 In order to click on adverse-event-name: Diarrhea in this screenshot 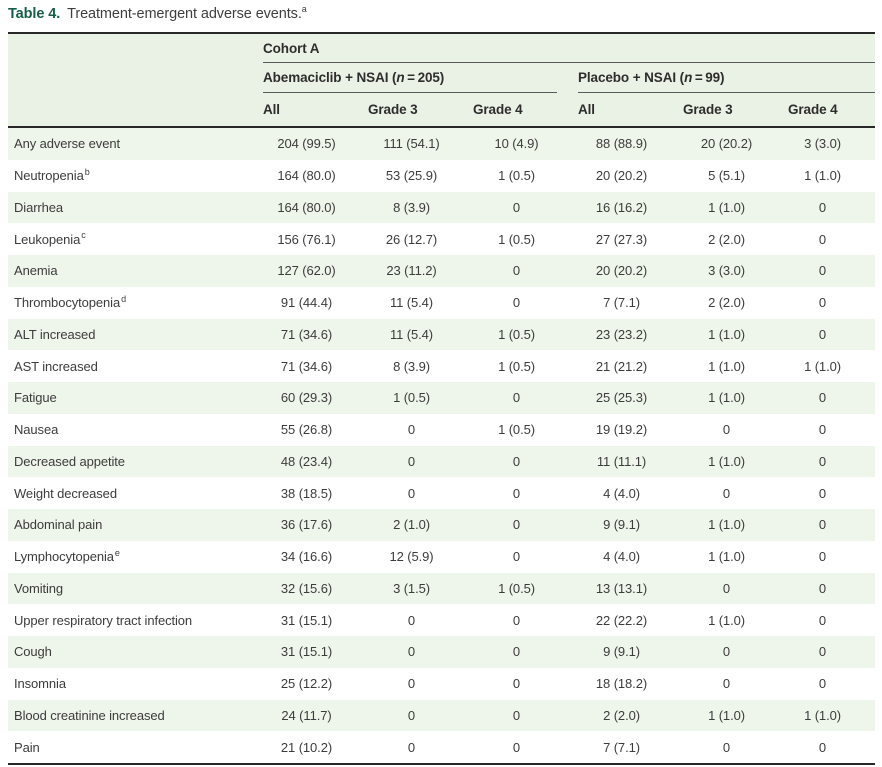, I will do `click(39, 207)`.